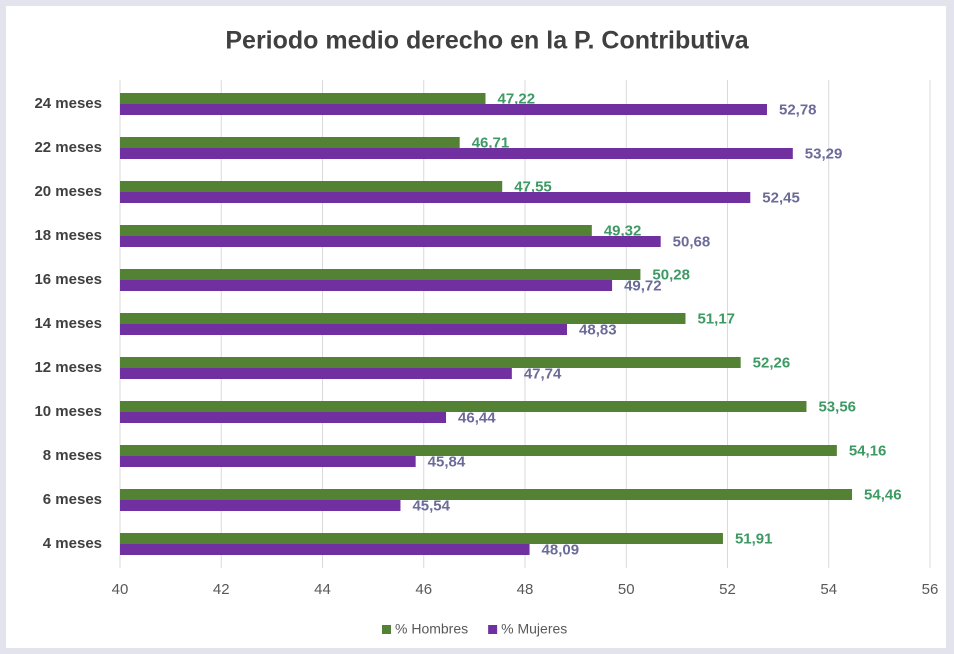  Describe the element at coordinates (824, 153) in the screenshot. I see `data-label: 53,29` at that location.